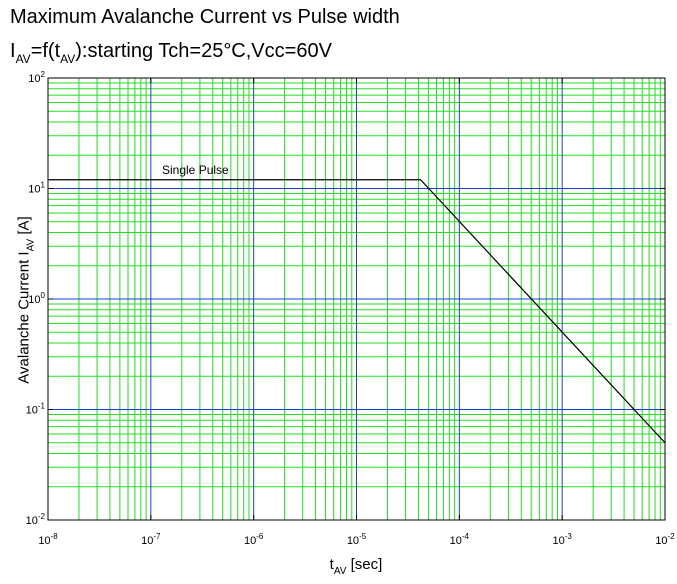 This screenshot has width=677, height=584. What do you see at coordinates (357, 539) in the screenshot?
I see `x-tick-label: 10⁻⁵` at bounding box center [357, 539].